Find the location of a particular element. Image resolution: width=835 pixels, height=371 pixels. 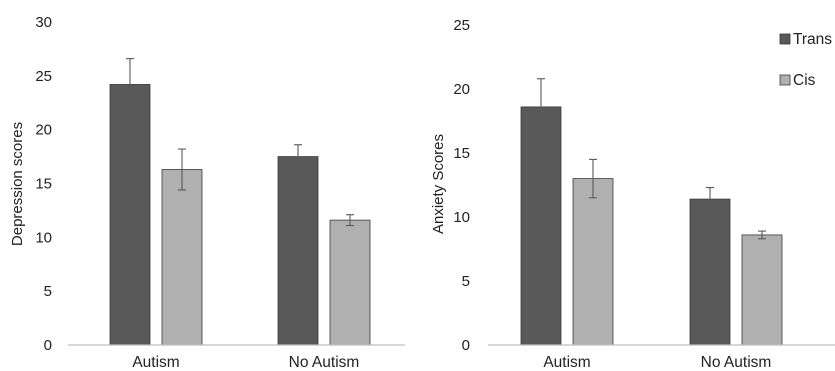

legend: Trans Cis is located at coordinates (805, 60).